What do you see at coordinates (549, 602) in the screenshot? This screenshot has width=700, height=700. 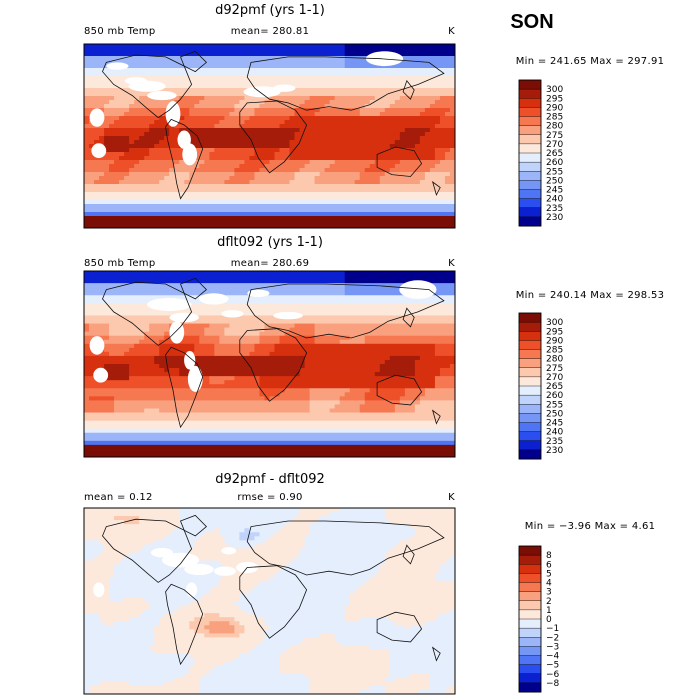 I see `panel-3-colorbar-label: 2` at bounding box center [549, 602].